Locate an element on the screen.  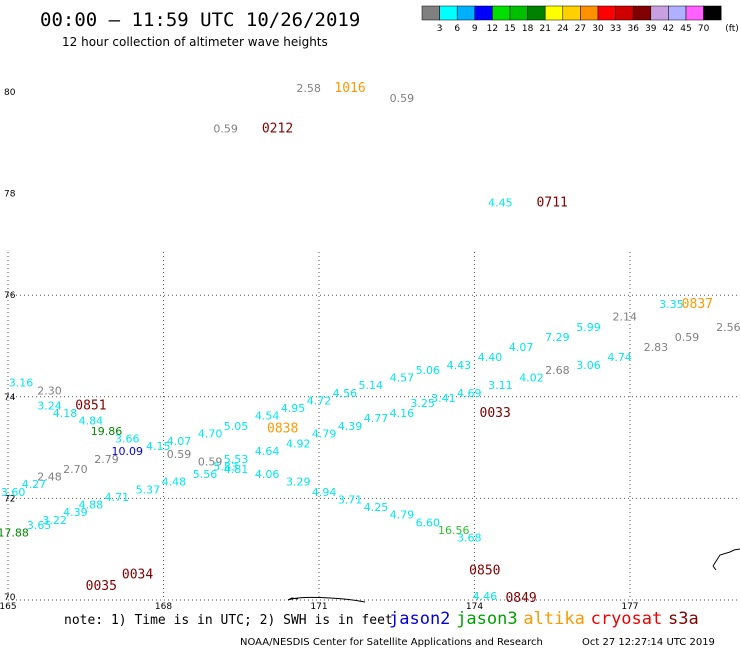
lat-label: 70 is located at coordinates (10, 598).